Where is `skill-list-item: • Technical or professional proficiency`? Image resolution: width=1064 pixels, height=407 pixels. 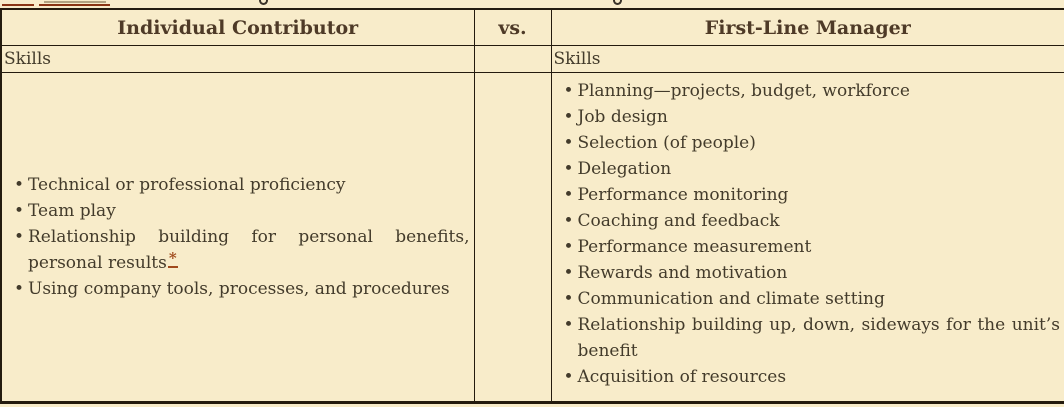 skill-list-item: • Technical or professional proficiency is located at coordinates (242, 185).